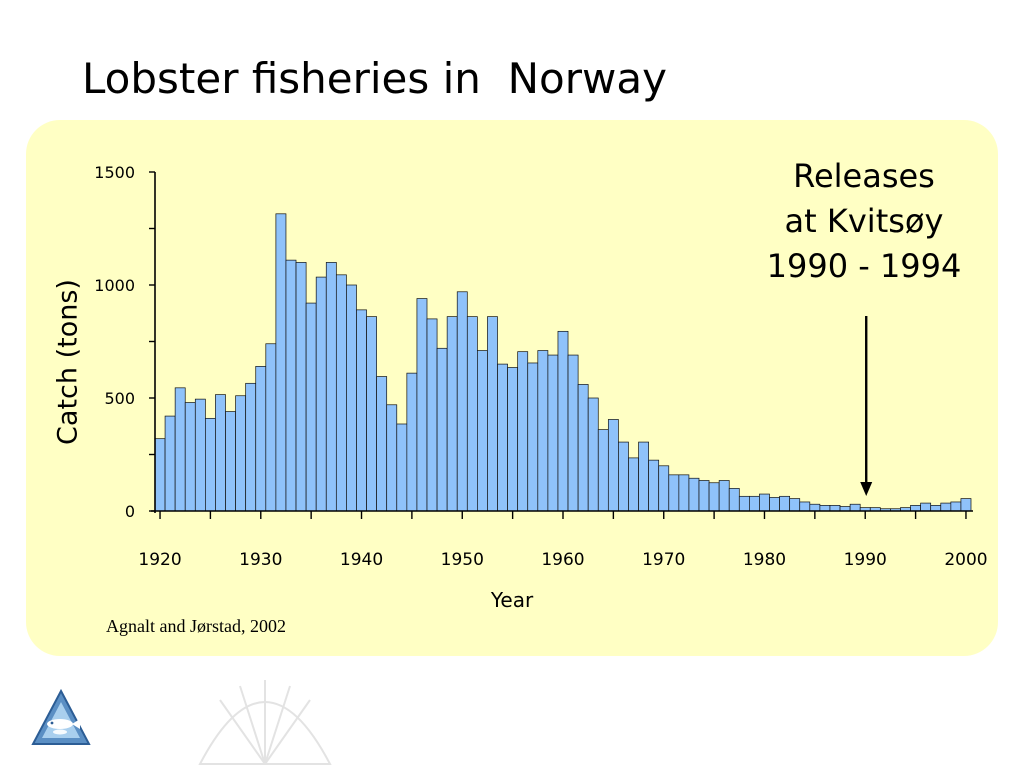 This screenshot has width=1024, height=768. Describe the element at coordinates (114, 285) in the screenshot. I see `y-tick-label-1000: 1000` at that location.